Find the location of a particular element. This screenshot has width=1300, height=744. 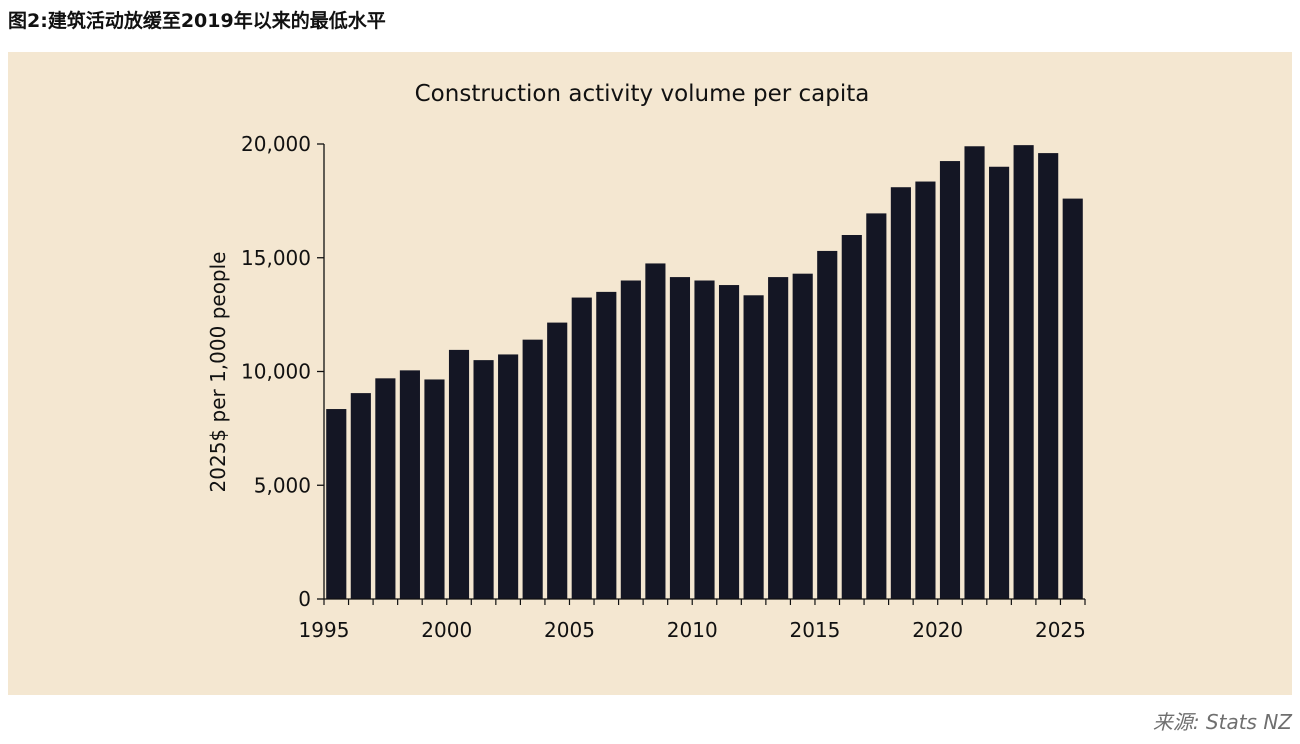

bar-2006 is located at coordinates (606, 445).